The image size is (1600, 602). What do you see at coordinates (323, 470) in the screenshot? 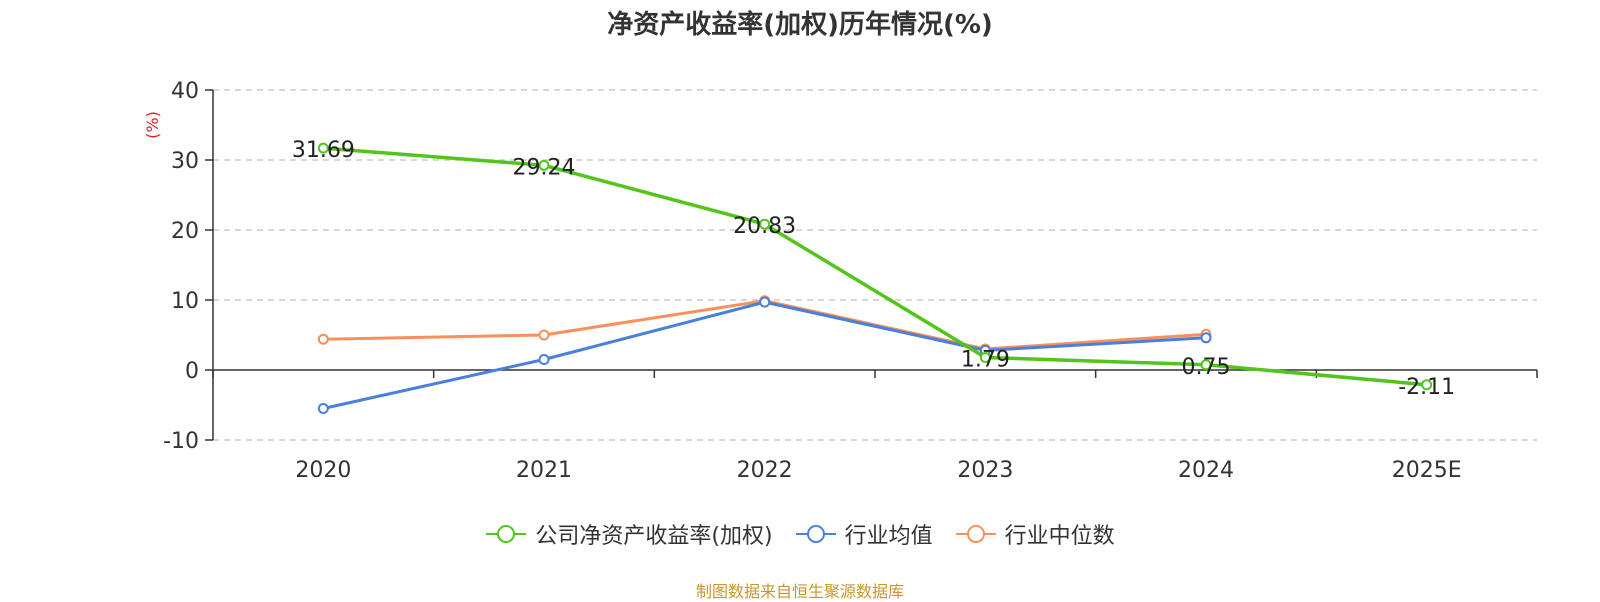
I see `x-tick-label: 2020` at bounding box center [323, 470].